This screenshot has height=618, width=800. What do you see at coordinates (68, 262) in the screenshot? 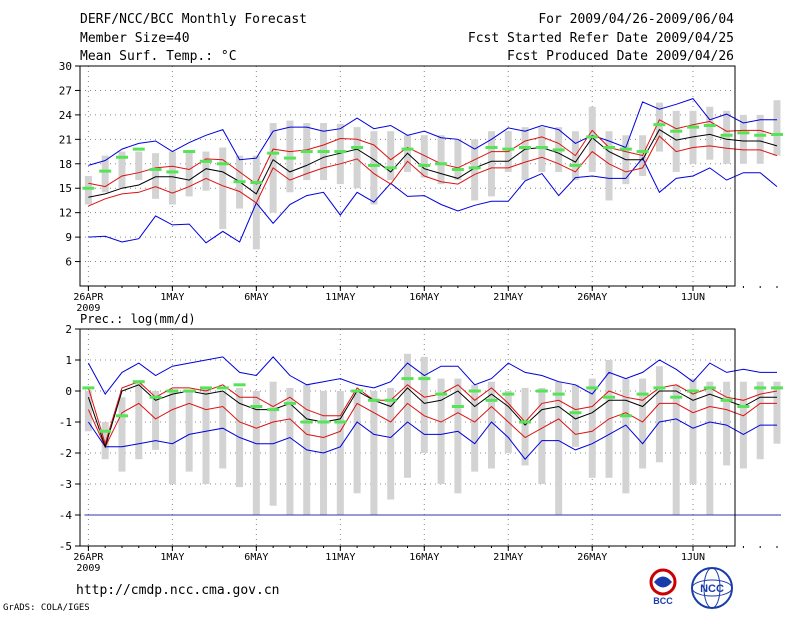
I see `panel1-ytick-label: 6` at bounding box center [68, 262].